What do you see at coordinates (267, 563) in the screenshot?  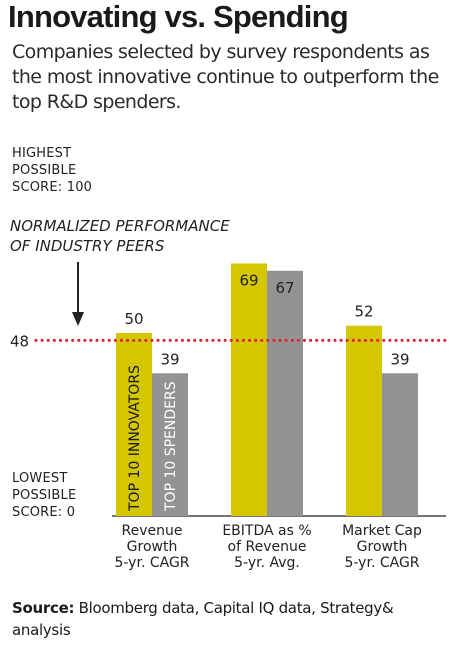 I see `category-label: 5-yr. Avg.` at bounding box center [267, 563].